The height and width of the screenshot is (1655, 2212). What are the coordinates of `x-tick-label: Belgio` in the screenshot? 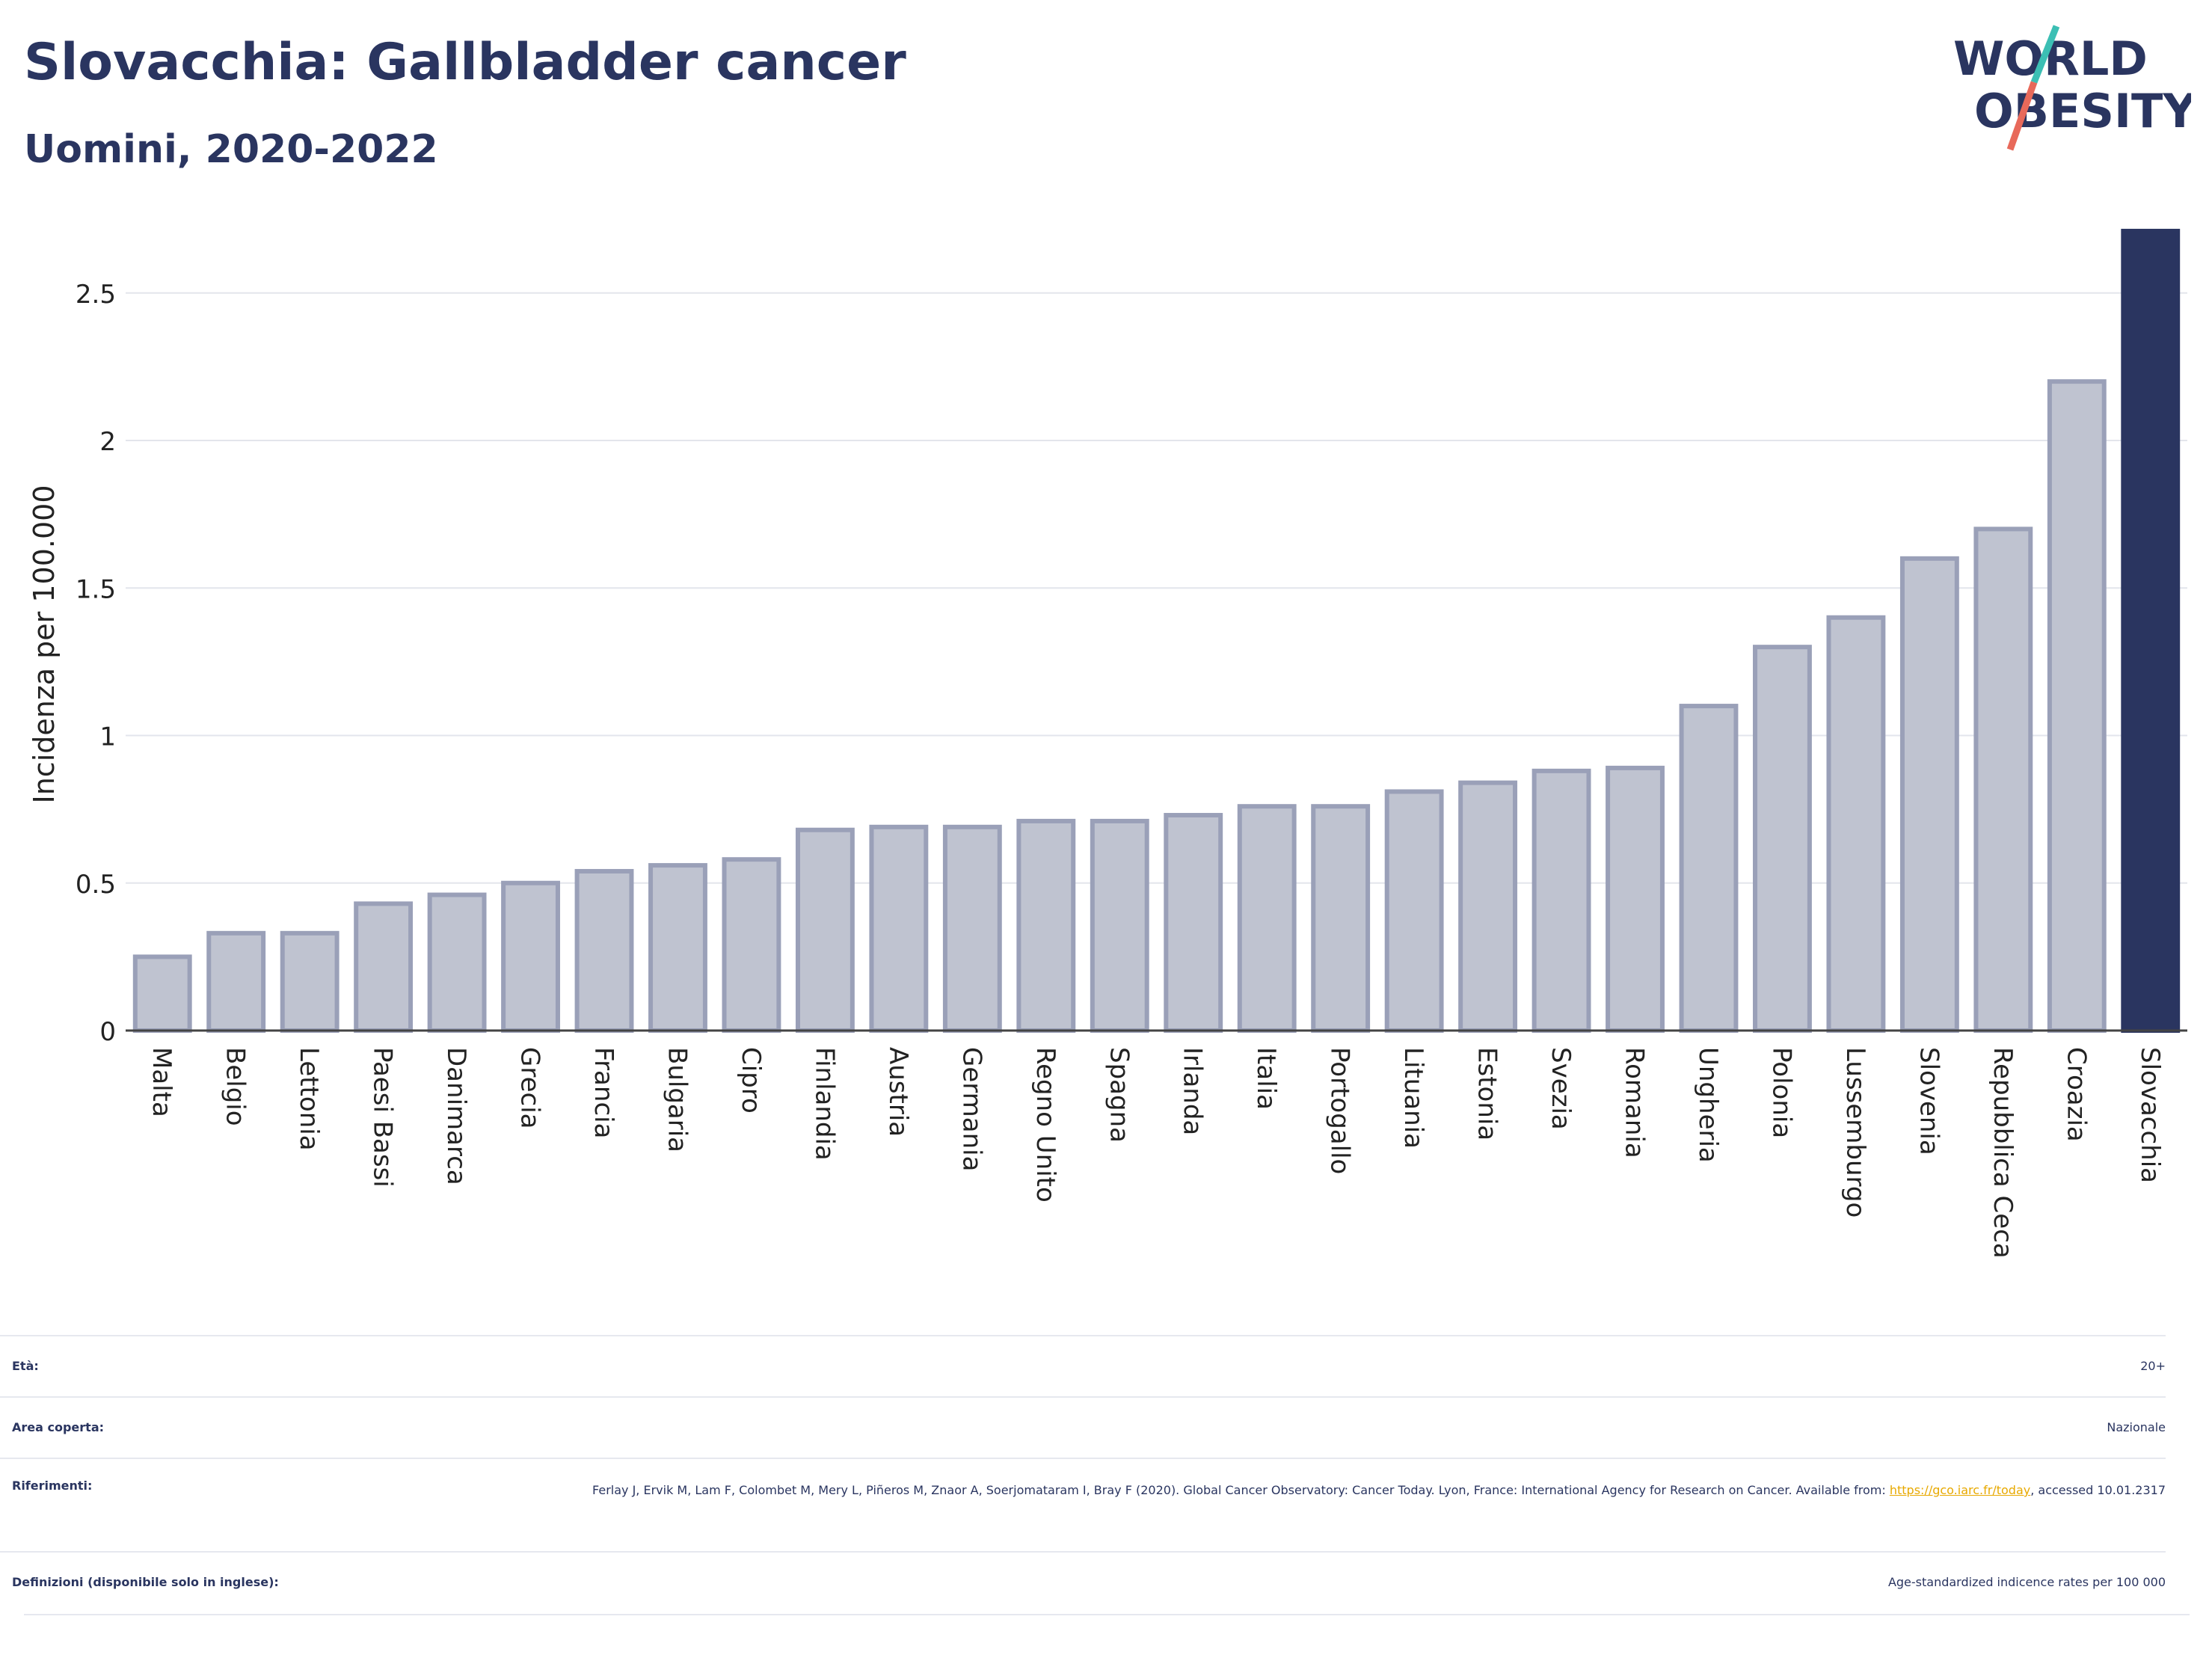 It's located at (236, 1086).